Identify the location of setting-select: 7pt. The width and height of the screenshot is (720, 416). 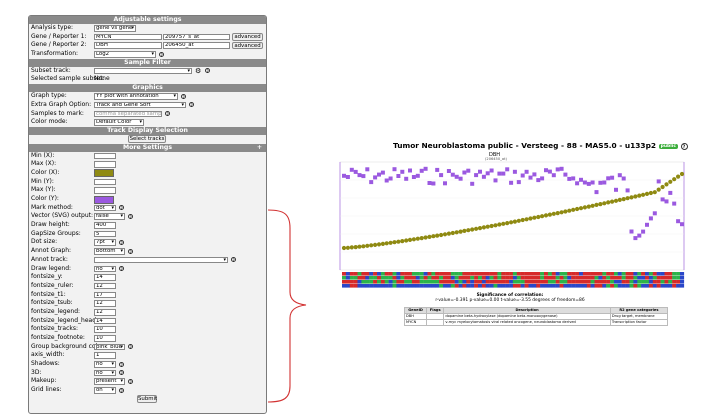
(105, 243).